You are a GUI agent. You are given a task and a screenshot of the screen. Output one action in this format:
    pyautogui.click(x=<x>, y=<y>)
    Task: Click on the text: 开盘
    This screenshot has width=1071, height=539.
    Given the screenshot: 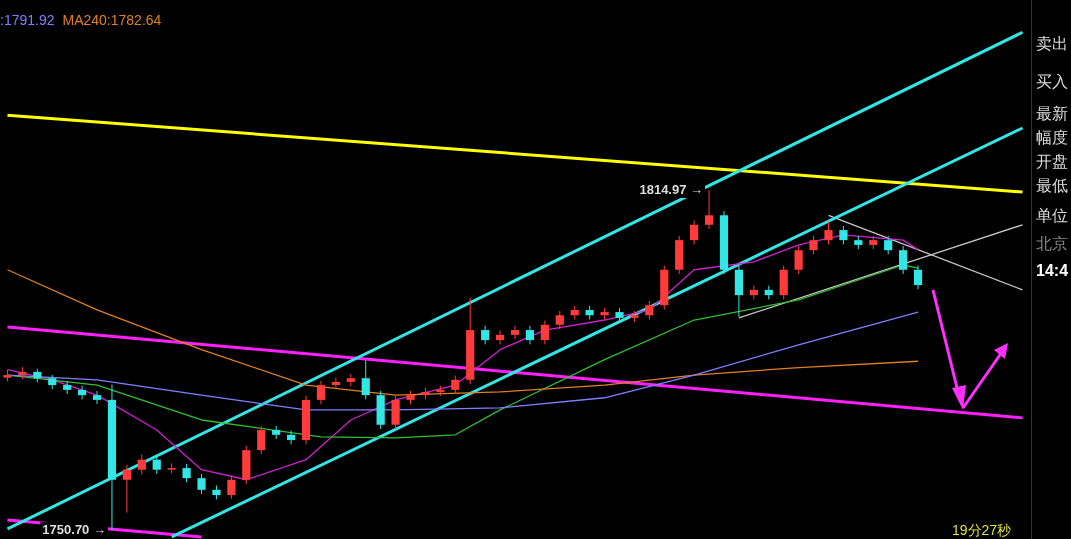 What is the action you would take?
    pyautogui.click(x=1052, y=162)
    